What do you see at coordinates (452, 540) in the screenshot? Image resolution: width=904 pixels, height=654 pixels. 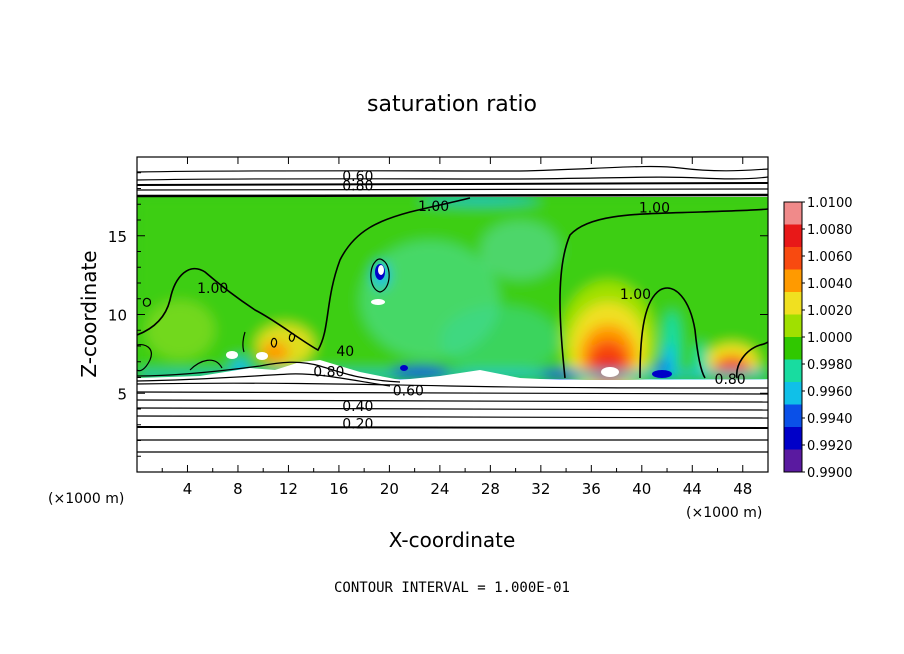 I see `x-axis-label: X-coordinate` at bounding box center [452, 540].